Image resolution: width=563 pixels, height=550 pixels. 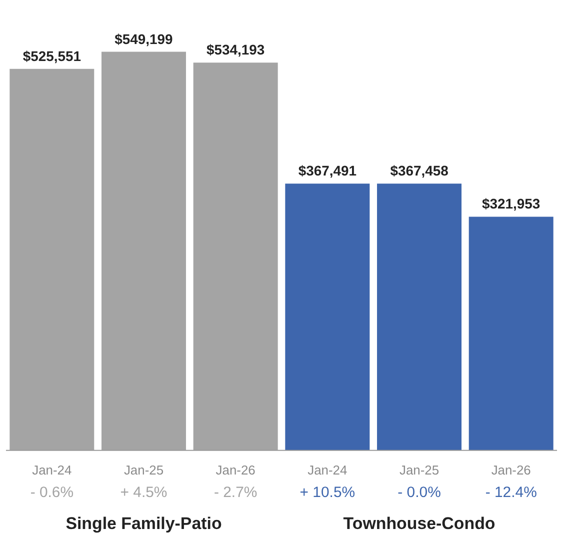 What do you see at coordinates (511, 204) in the screenshot?
I see `data-label: $321,953` at bounding box center [511, 204].